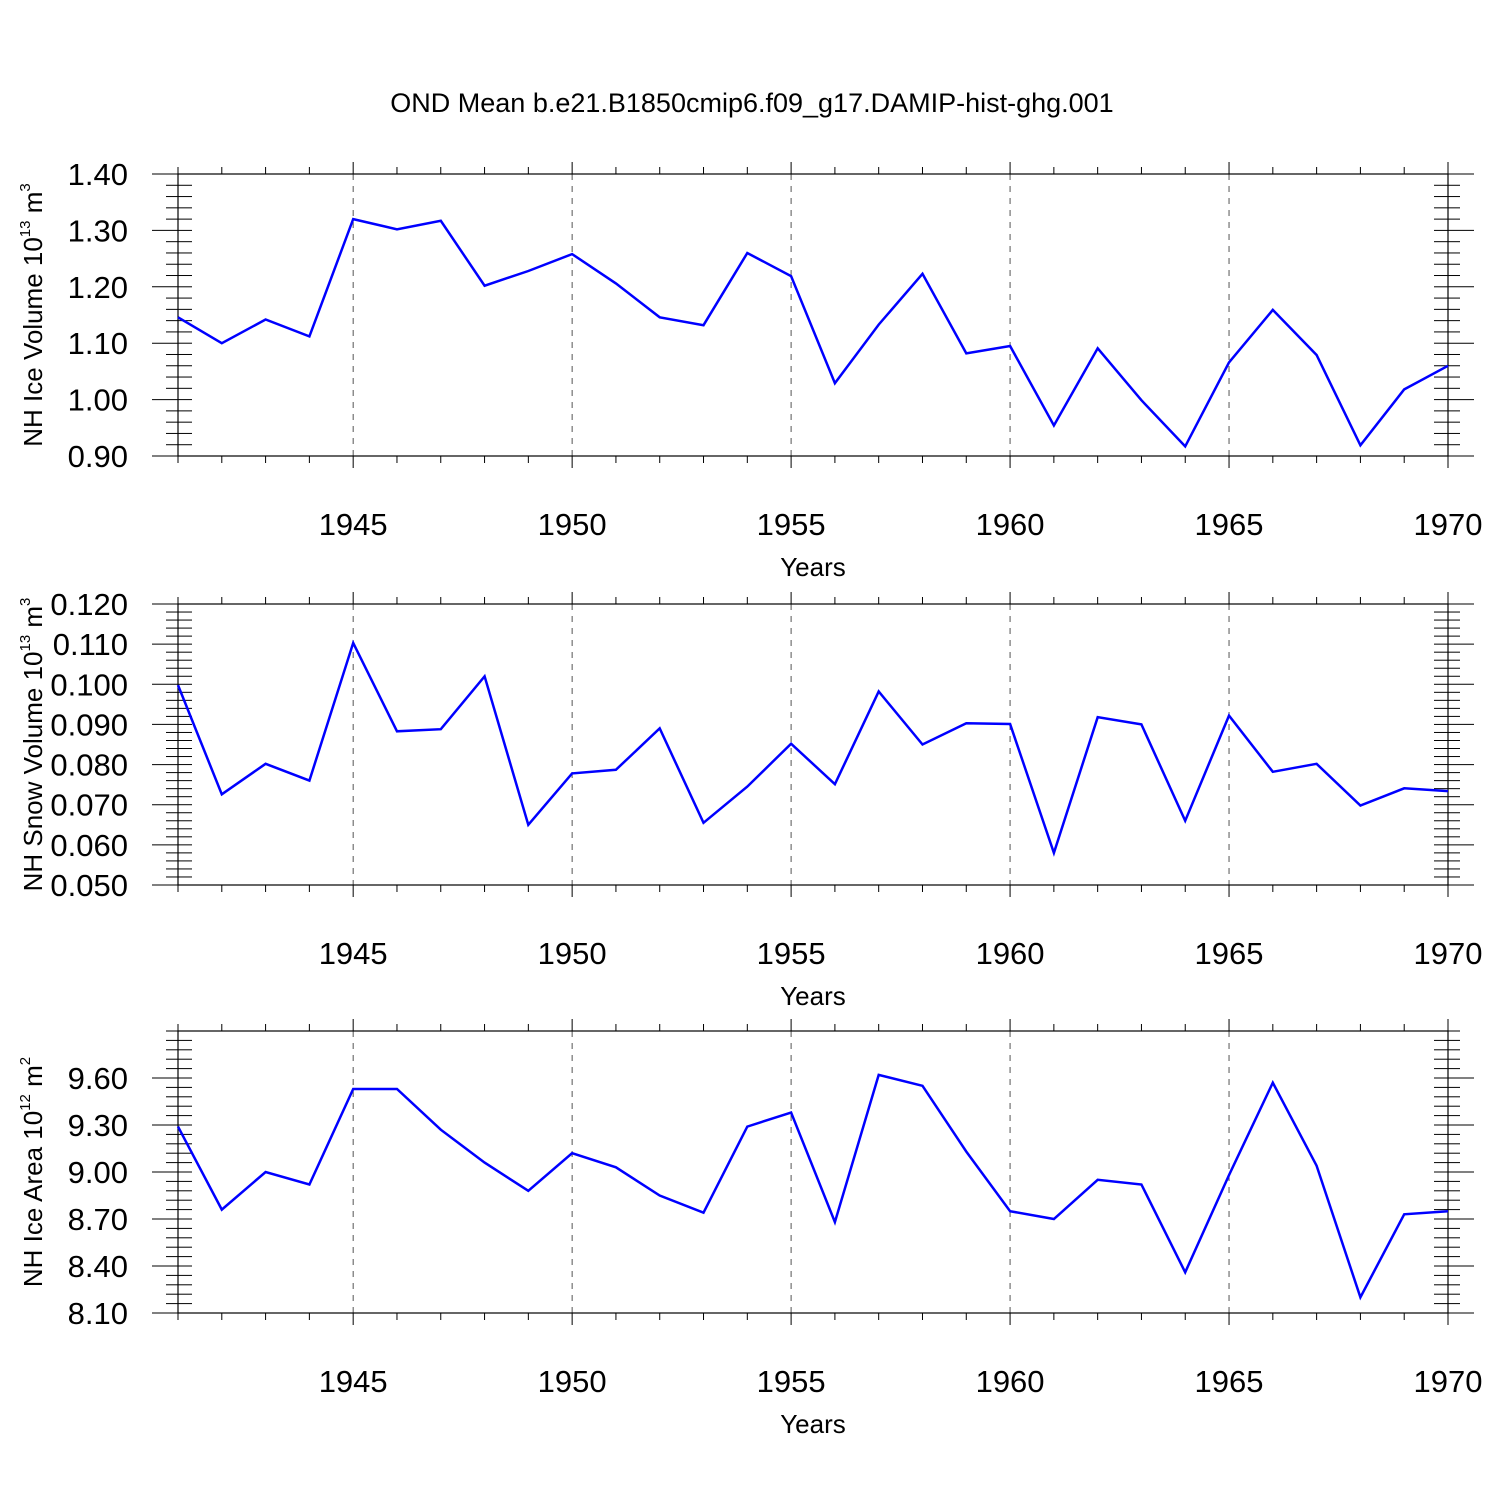  I want to click on y-tick-label: 1.30, so click(98, 230).